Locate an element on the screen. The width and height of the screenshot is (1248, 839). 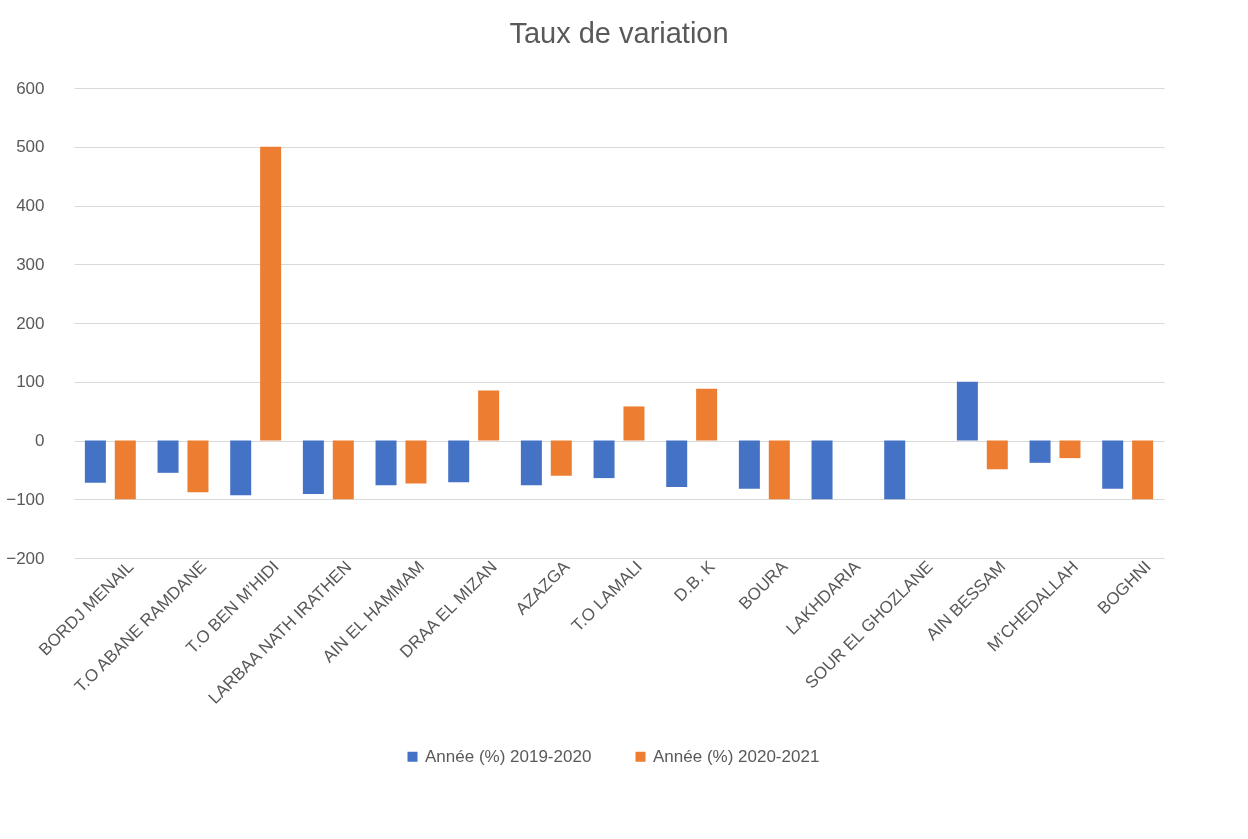
y-tick-label: 300 is located at coordinates (30, 264).